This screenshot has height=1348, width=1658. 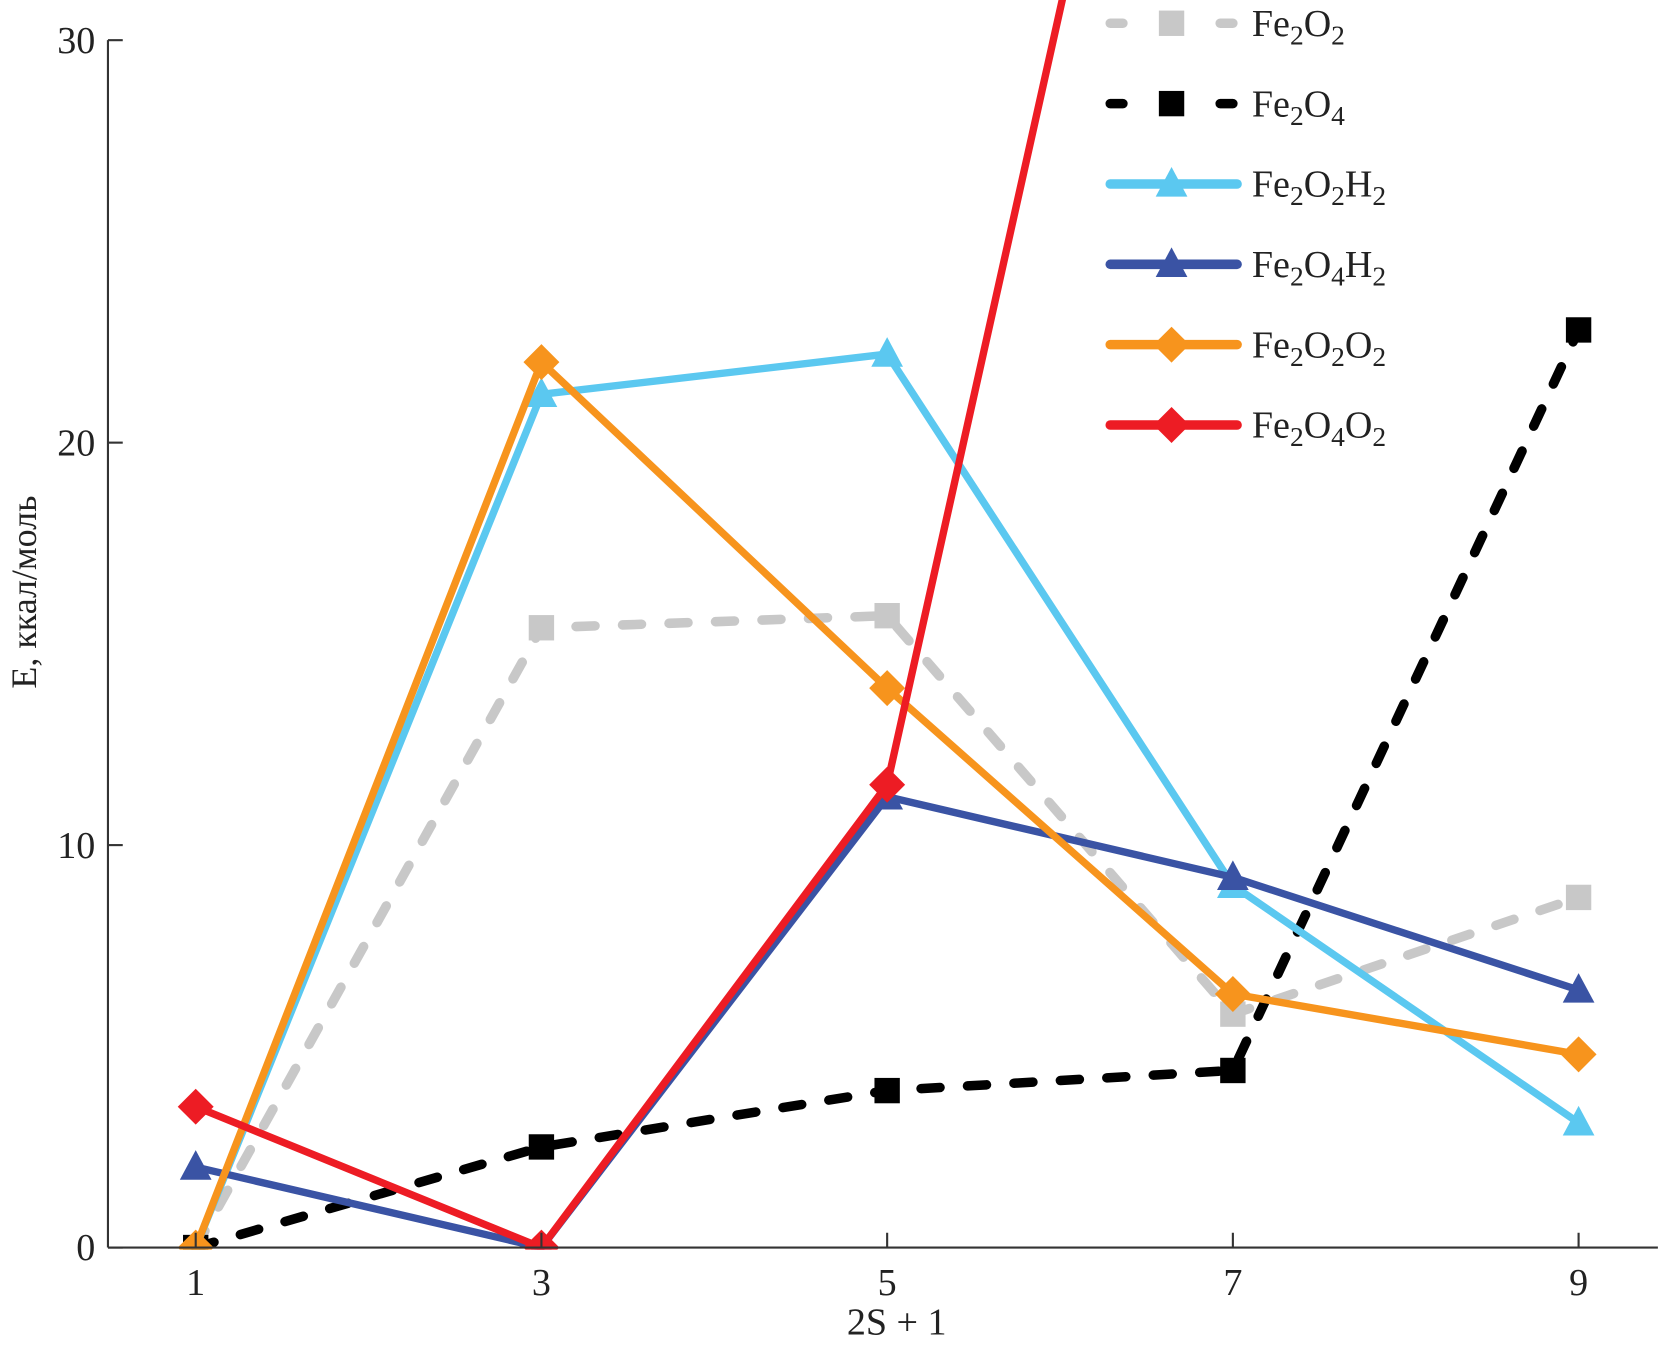 I want to click on legend-item: Fe2O4, so click(x=1225, y=107).